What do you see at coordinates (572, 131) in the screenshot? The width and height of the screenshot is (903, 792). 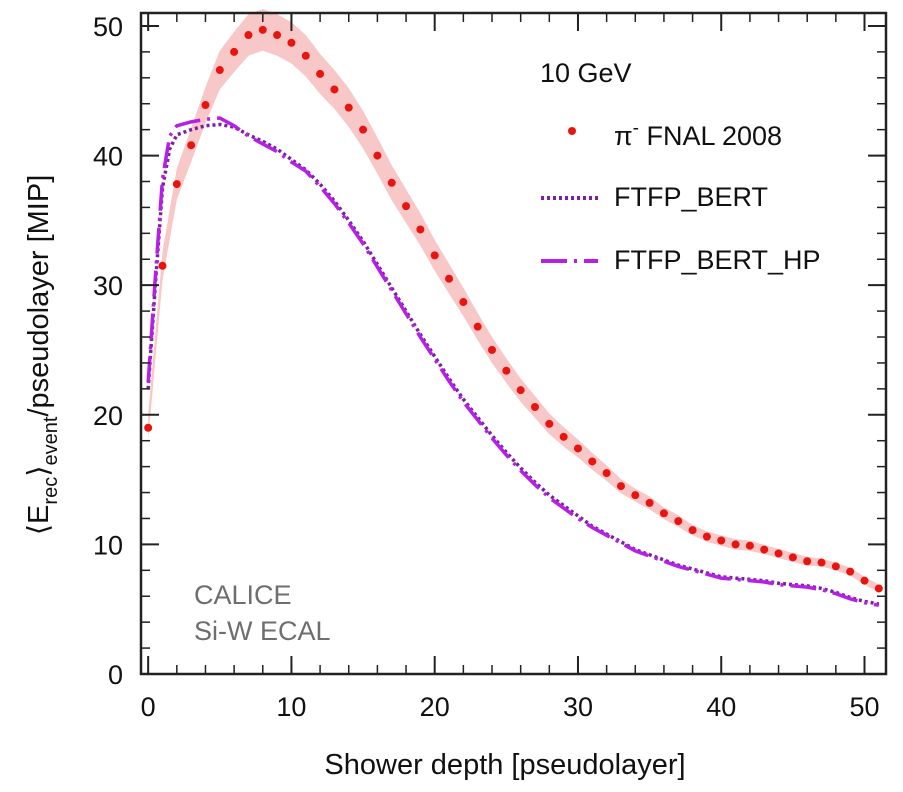 I see `legend-marker-data` at bounding box center [572, 131].